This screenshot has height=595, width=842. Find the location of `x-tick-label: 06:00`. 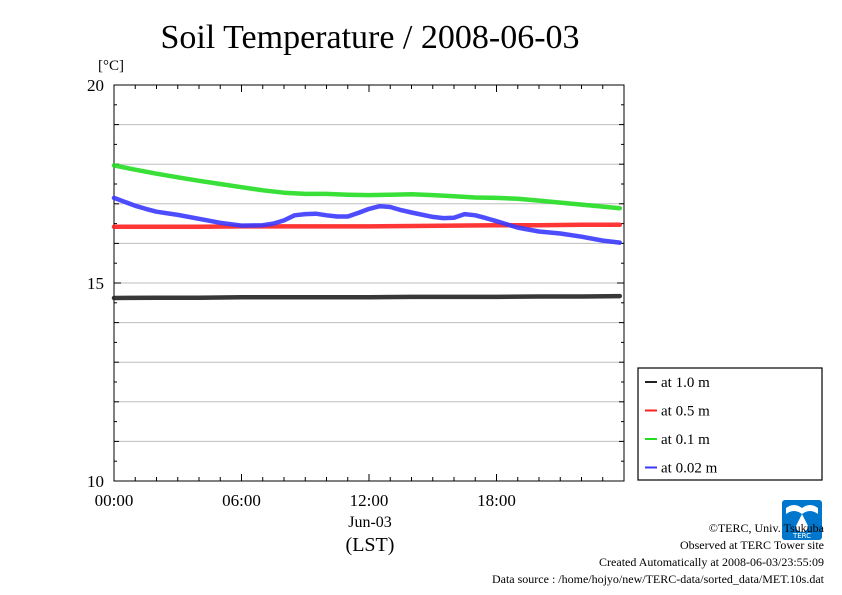

x-tick-label: 06:00 is located at coordinates (241, 500).